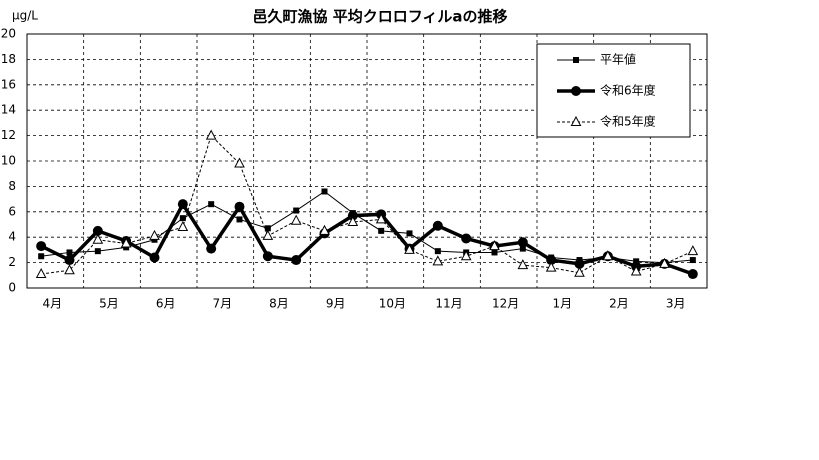 The height and width of the screenshot is (460, 819). I want to click on x-tick-label: 7月, so click(223, 304).